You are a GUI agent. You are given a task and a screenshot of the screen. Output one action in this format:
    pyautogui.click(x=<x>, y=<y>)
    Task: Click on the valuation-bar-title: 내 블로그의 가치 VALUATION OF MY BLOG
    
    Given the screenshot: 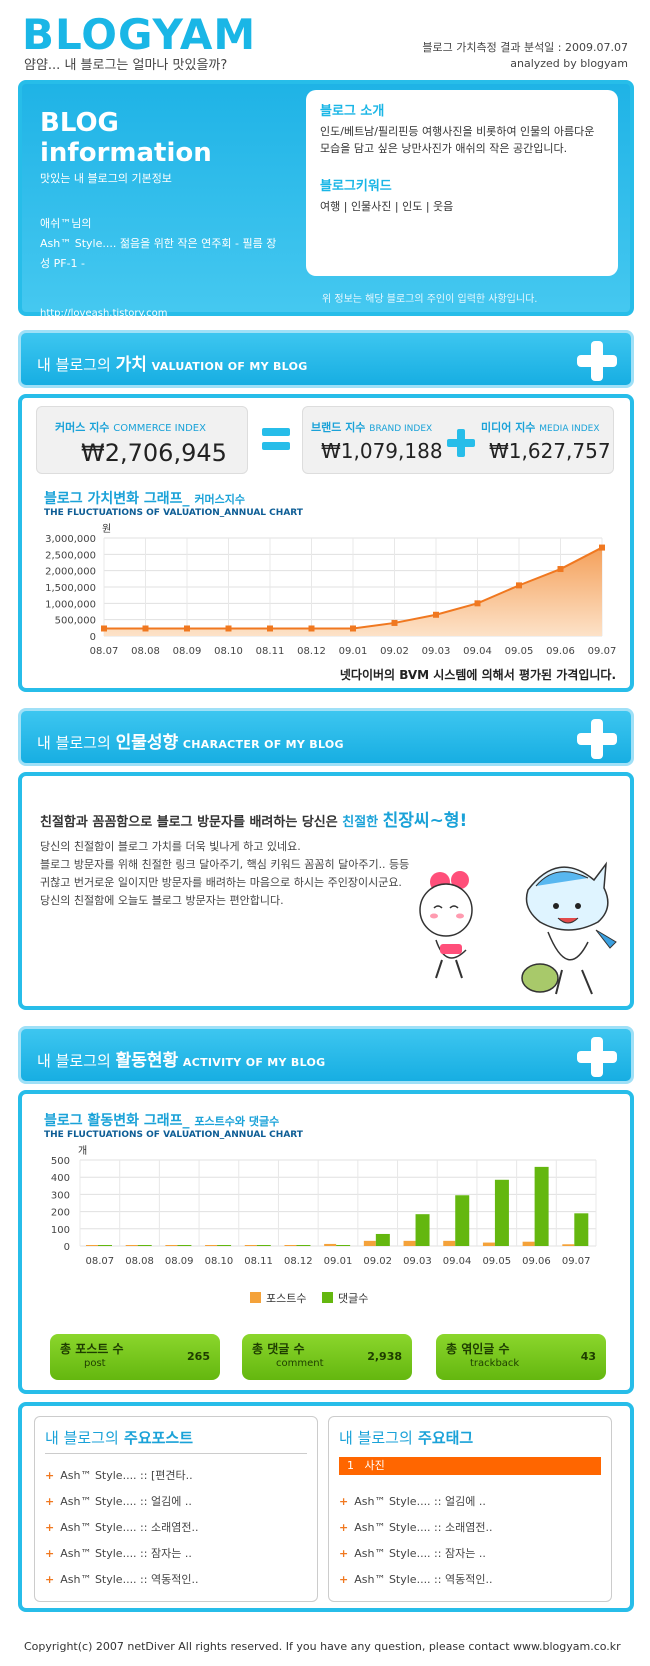 What is the action you would take?
    pyautogui.click(x=172, y=362)
    